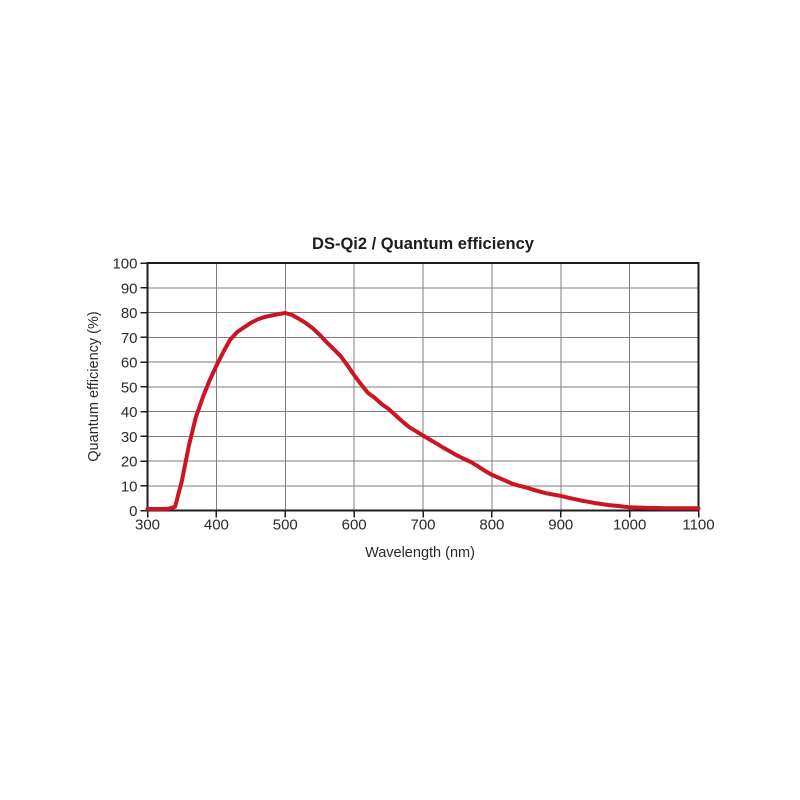  I want to click on y-tick-labels: 0 10 20 30 40 50 60 70 80 90 100, so click(124, 388).